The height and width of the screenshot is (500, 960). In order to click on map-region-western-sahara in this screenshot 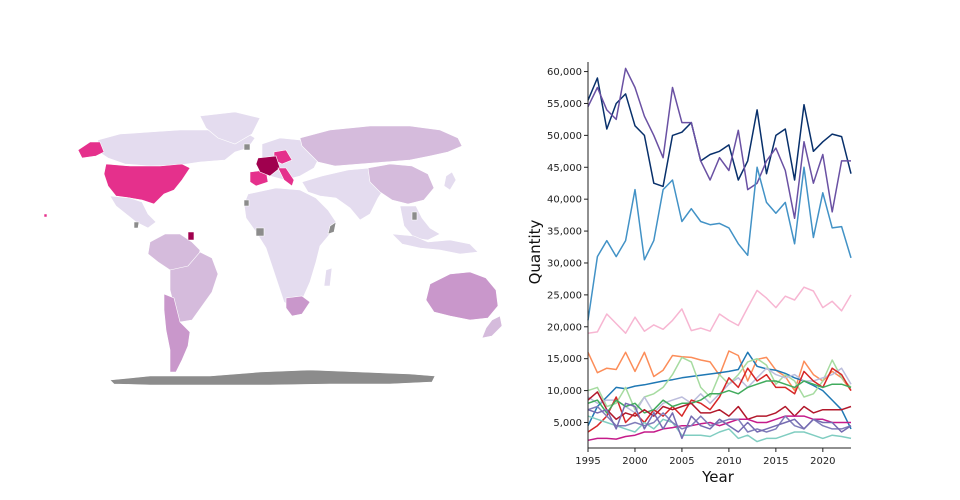, I will do `click(246, 203)`.